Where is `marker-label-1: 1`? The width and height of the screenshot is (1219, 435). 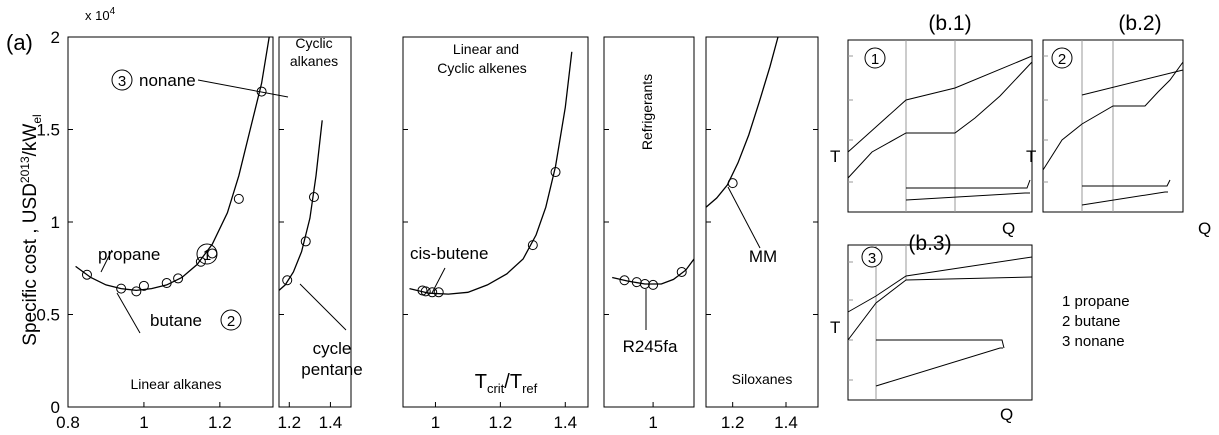 marker-label-1: 1 is located at coordinates (207, 255).